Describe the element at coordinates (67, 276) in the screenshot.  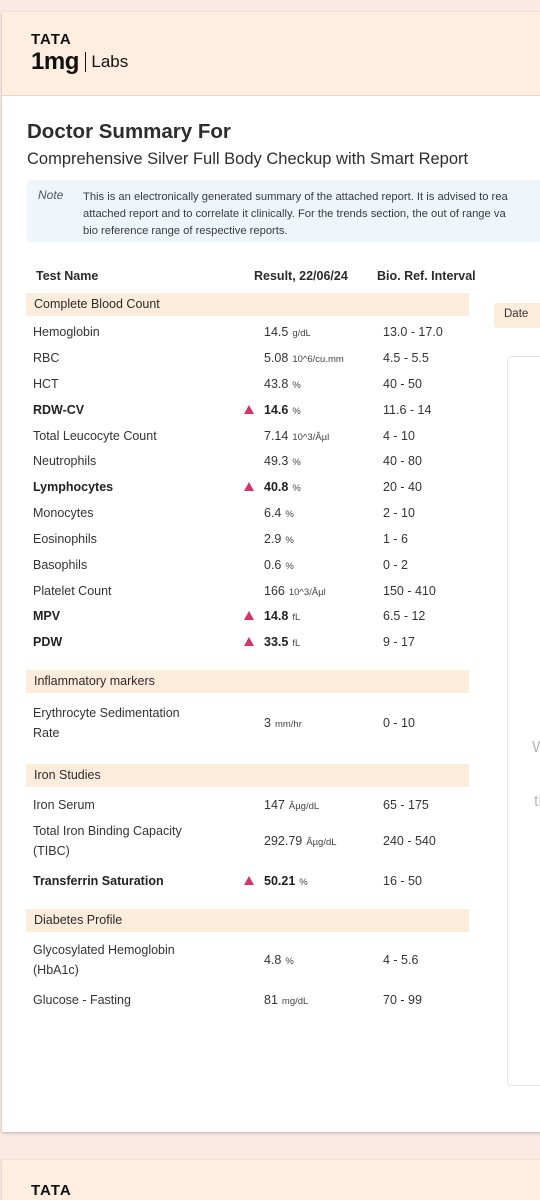
I see `header-test-name: Test Name` at that location.